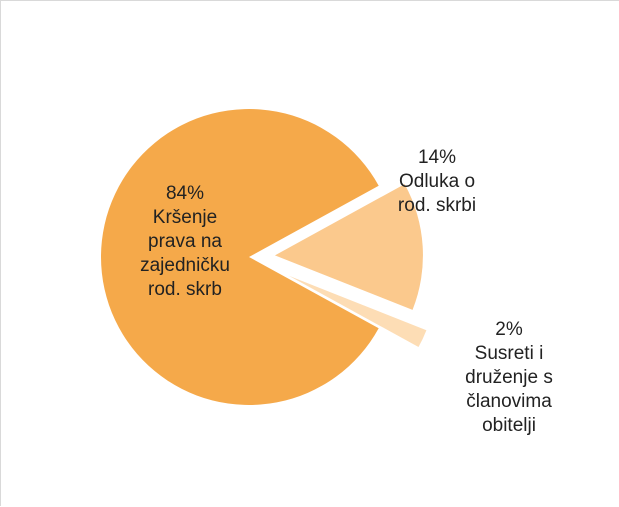 The width and height of the screenshot is (619, 507). What do you see at coordinates (185, 265) in the screenshot?
I see `slice-category-label: zajedničku` at bounding box center [185, 265].